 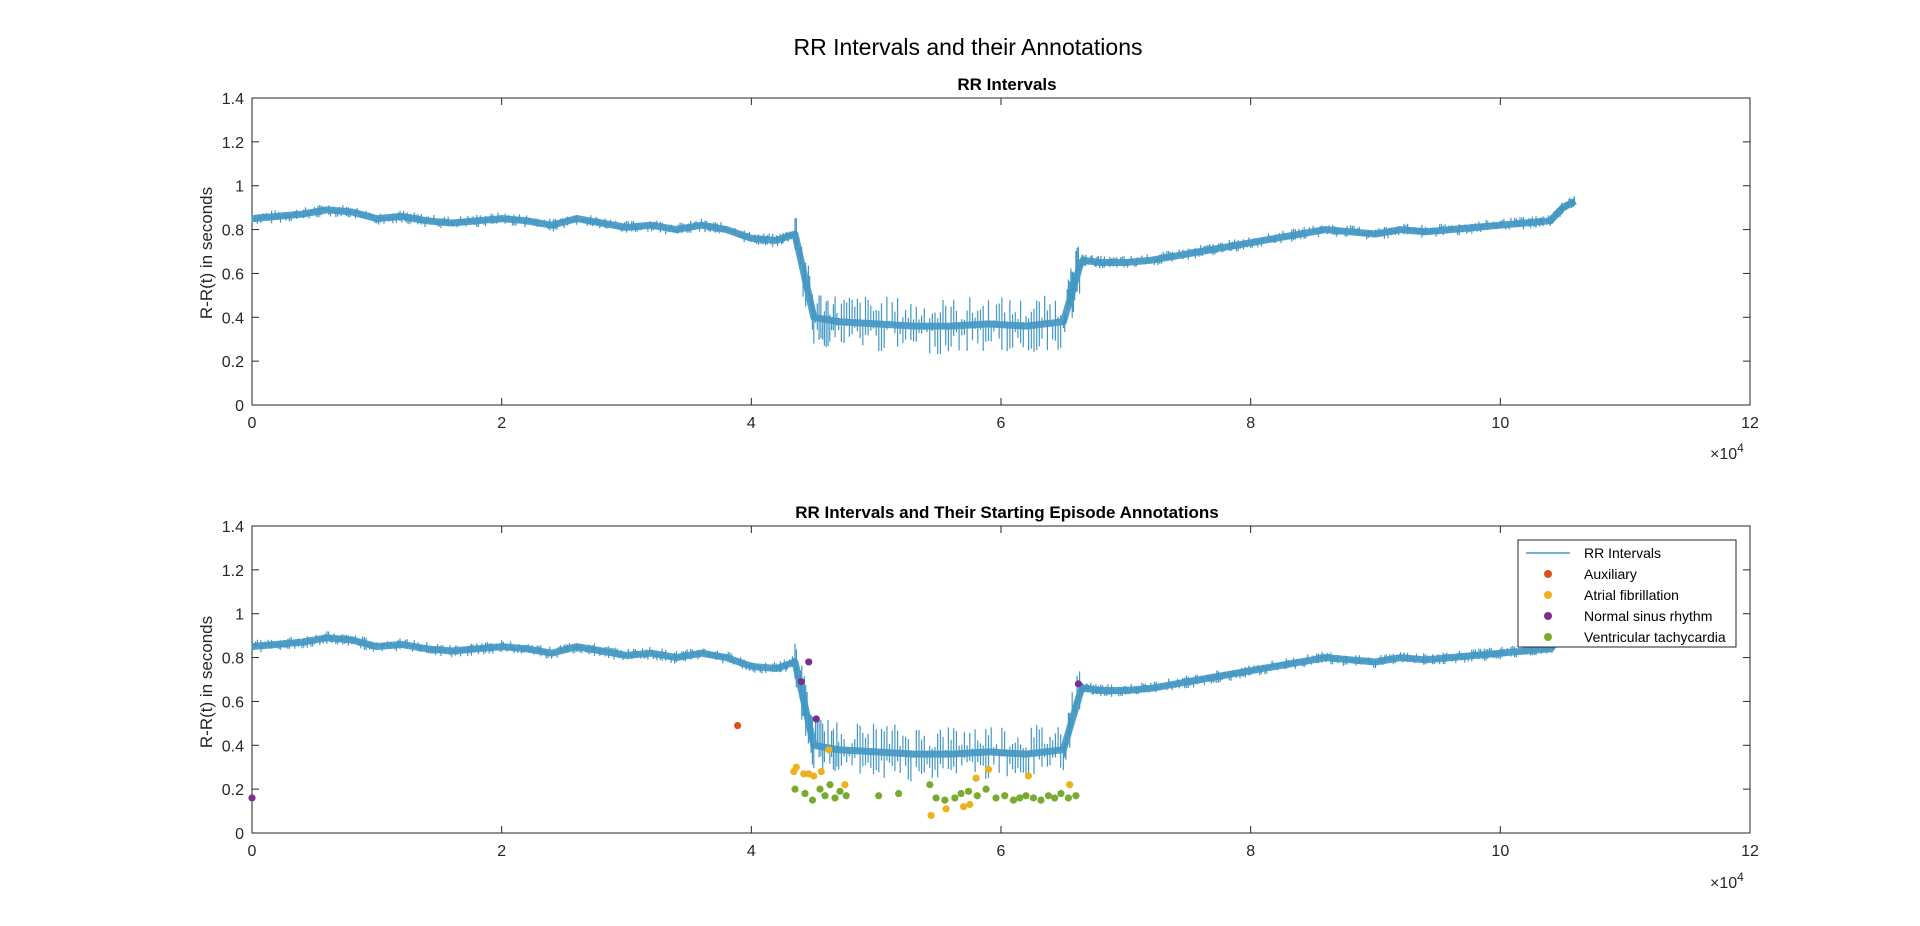 What do you see at coordinates (1648, 616) in the screenshot?
I see `legend-label: Normal sinus rhythm` at bounding box center [1648, 616].